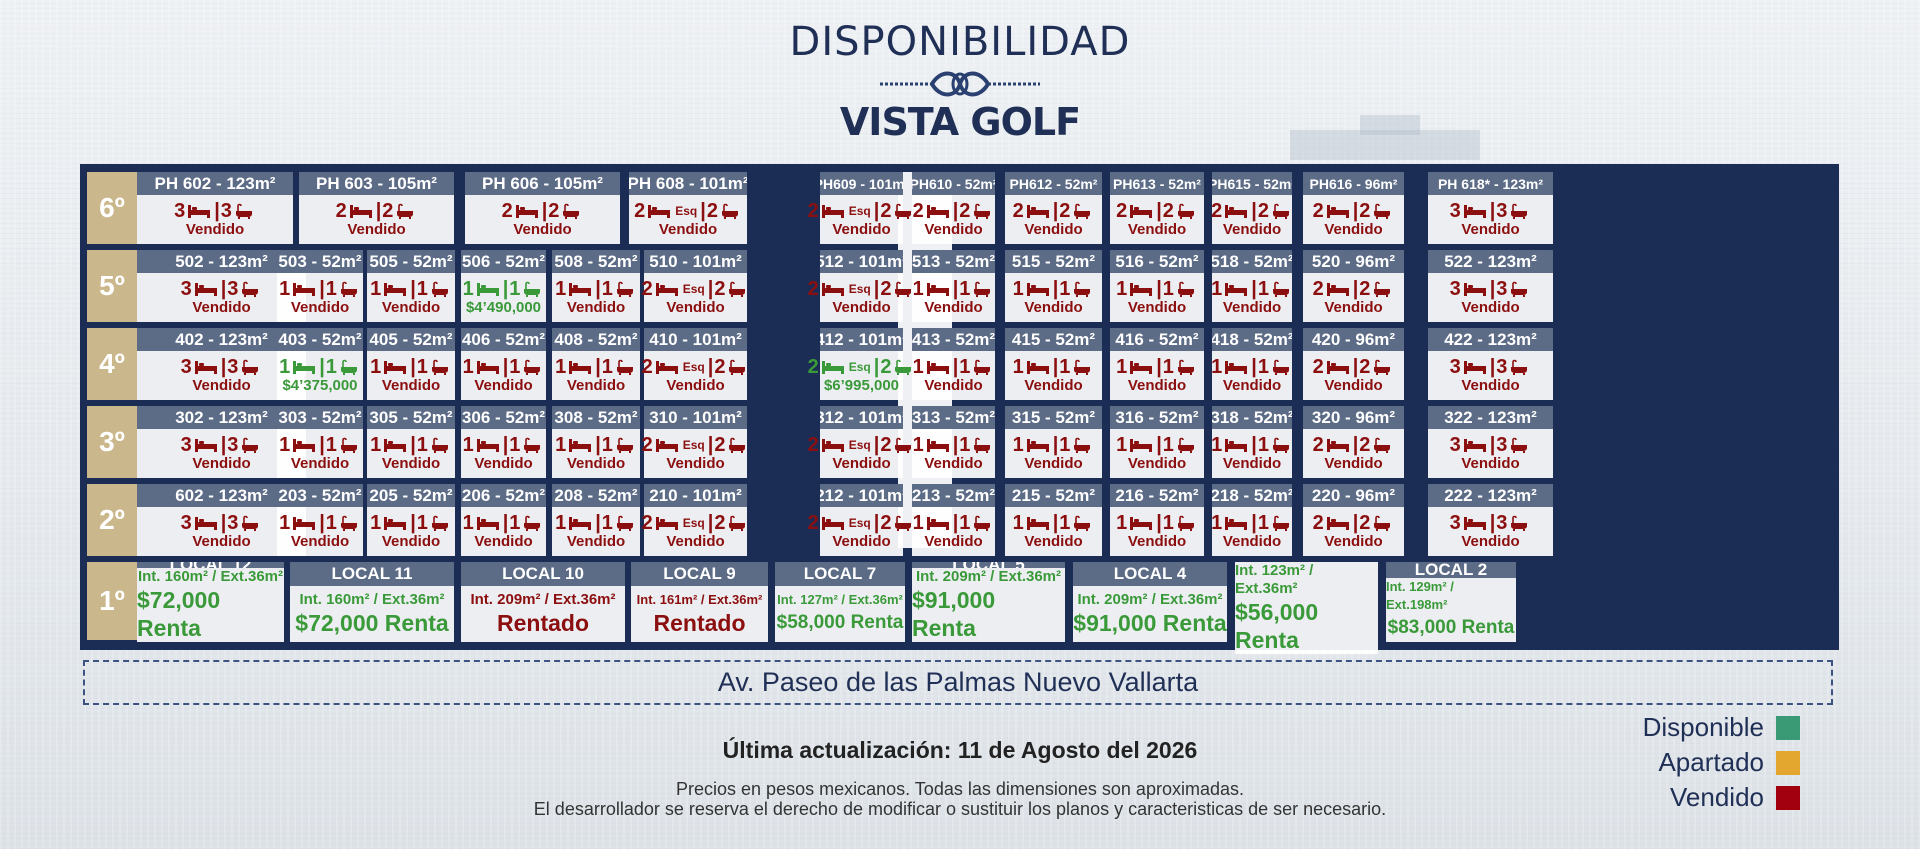 The height and width of the screenshot is (849, 1920). Describe the element at coordinates (1053, 364) in the screenshot. I see `unit-card: 415 - 52m² 1 | 1 Vendido` at that location.